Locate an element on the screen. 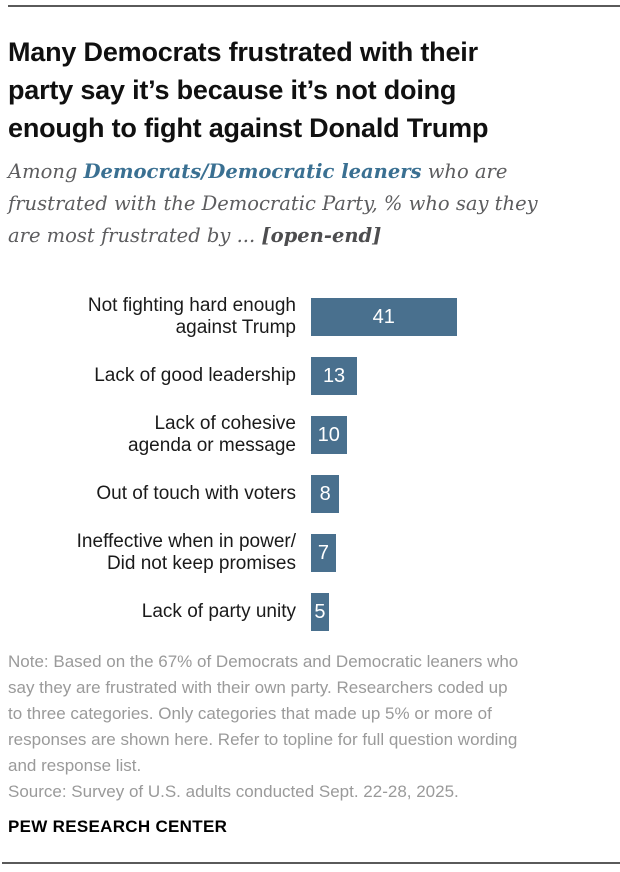 The height and width of the screenshot is (872, 620). bar-category-label: Lack of good leadership is located at coordinates (152, 376).